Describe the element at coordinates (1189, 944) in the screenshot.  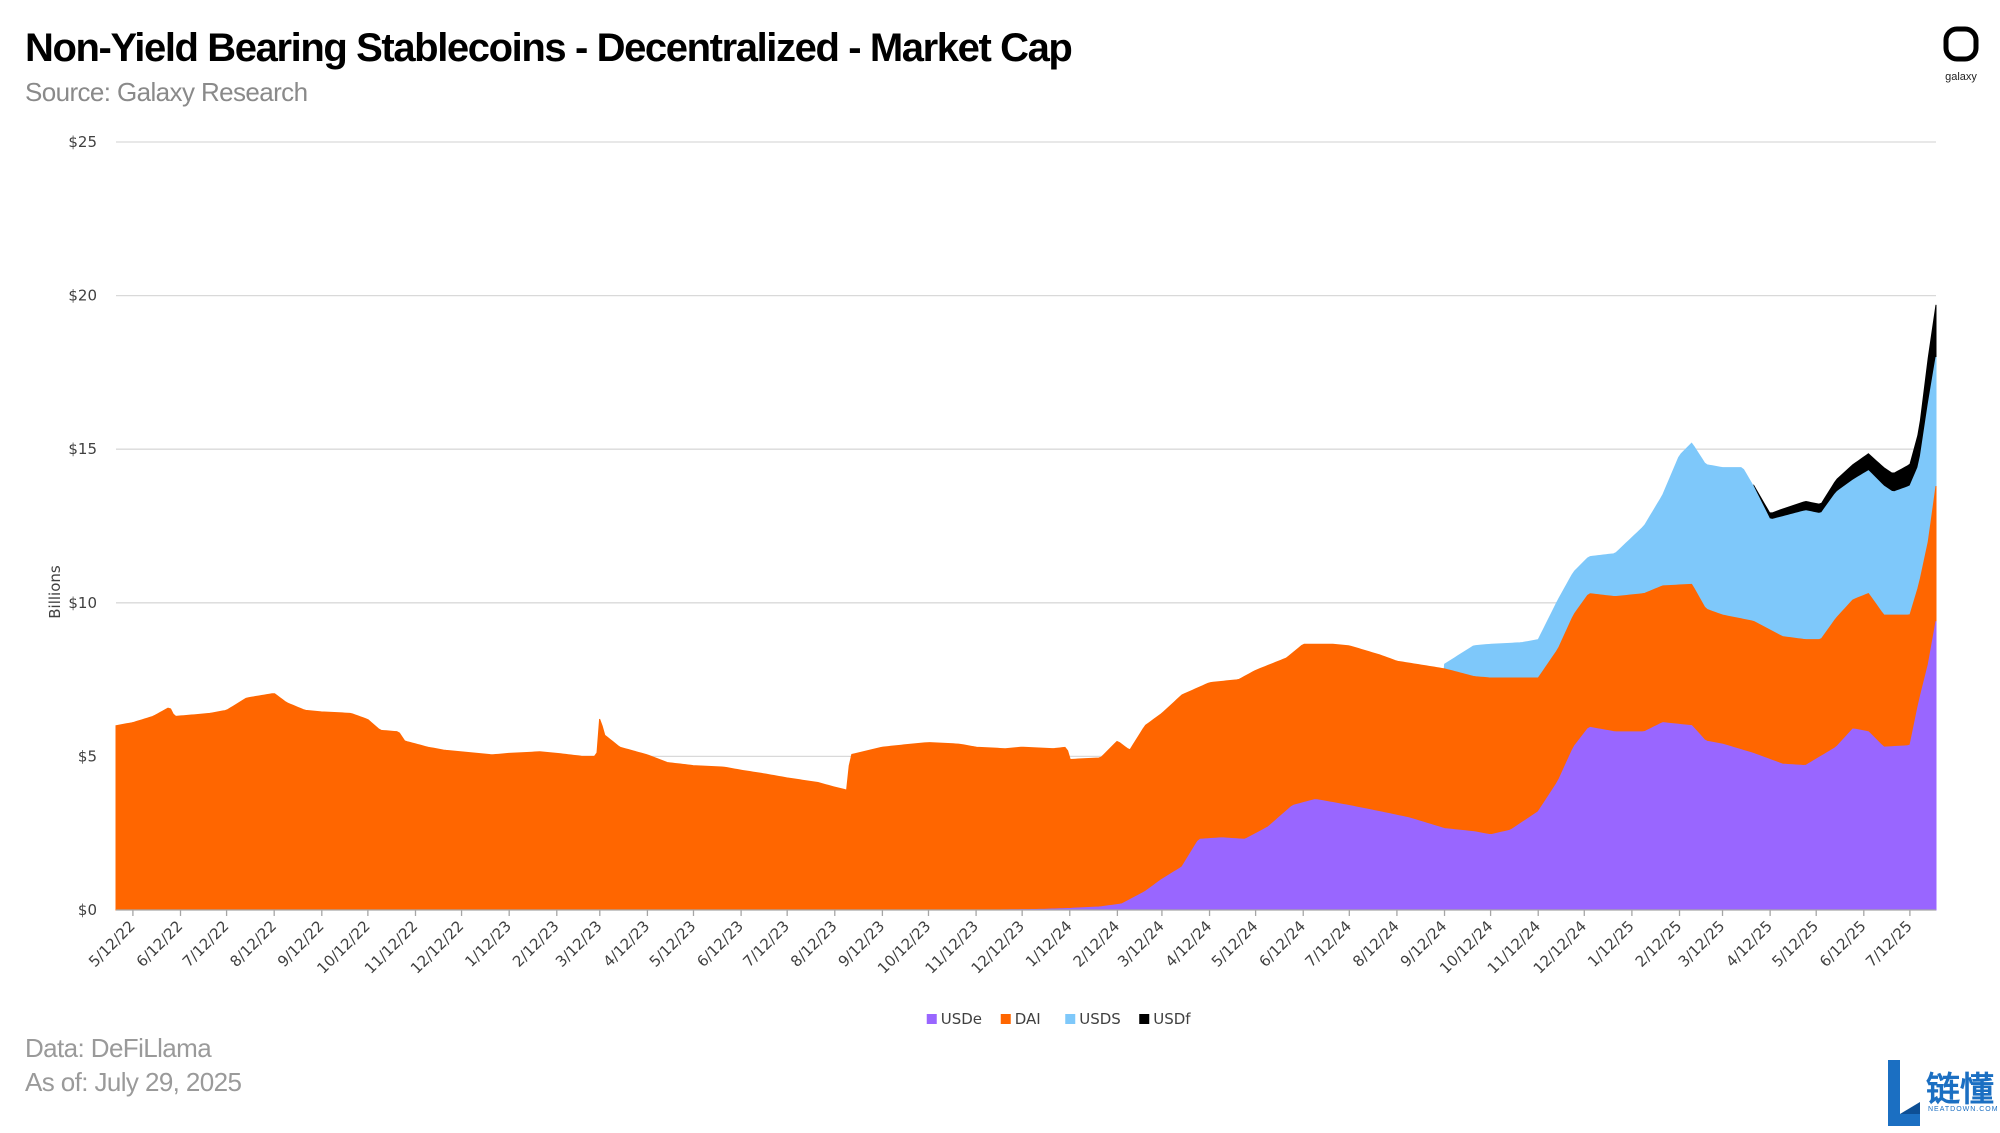
I see `x-tick-label: 4/12/24` at that location.